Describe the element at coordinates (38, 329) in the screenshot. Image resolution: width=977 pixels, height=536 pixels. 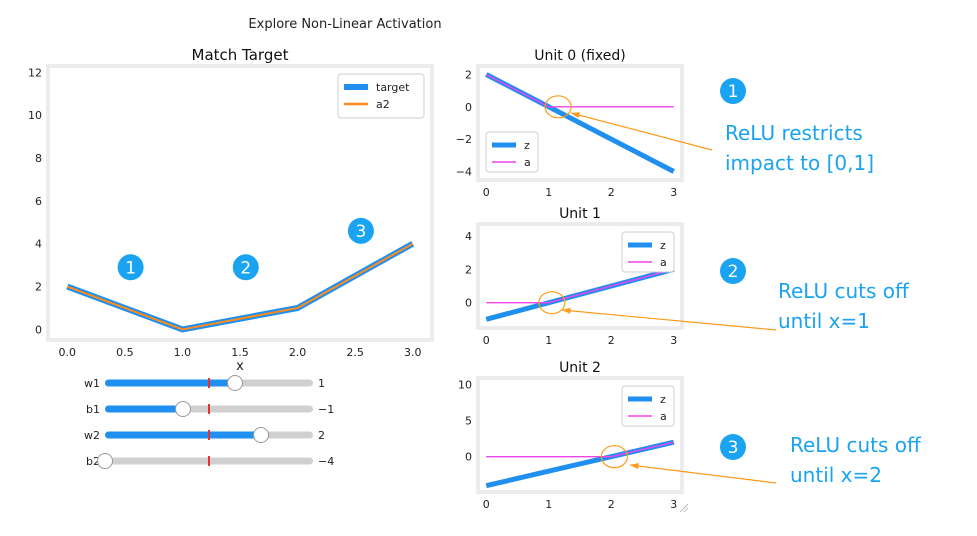
I see `match-target-ytick-label: 0` at that location.